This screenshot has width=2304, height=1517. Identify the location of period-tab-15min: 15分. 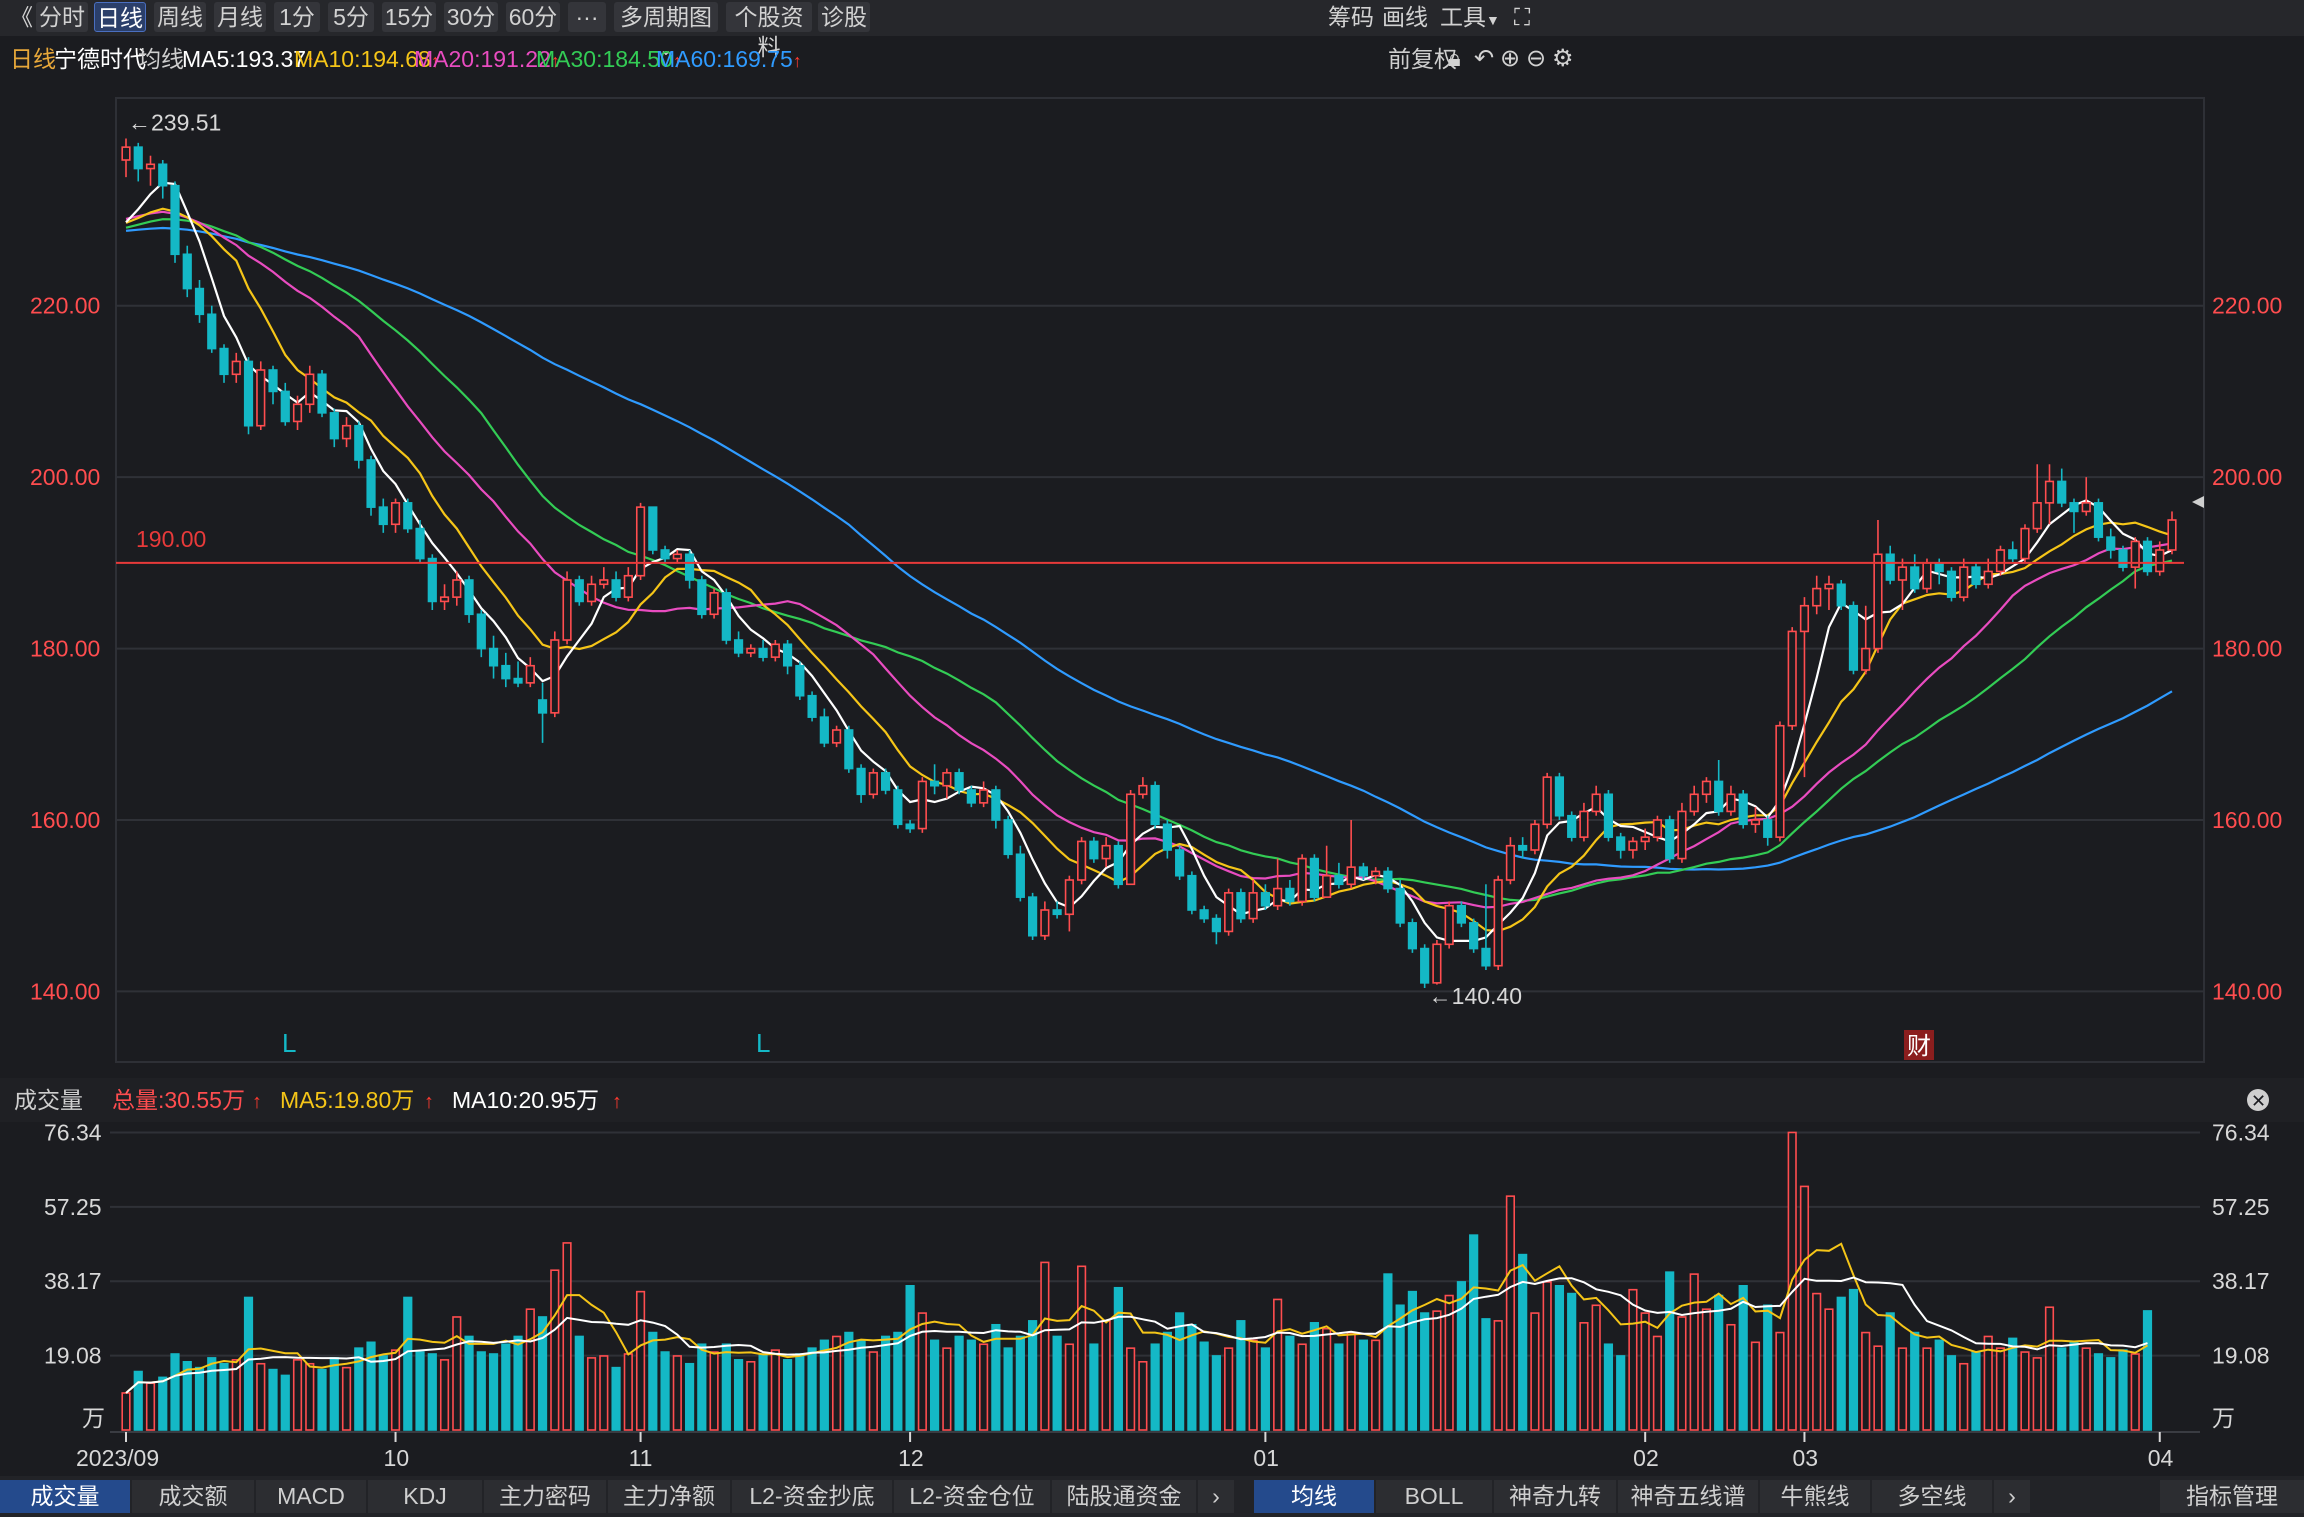
(409, 17).